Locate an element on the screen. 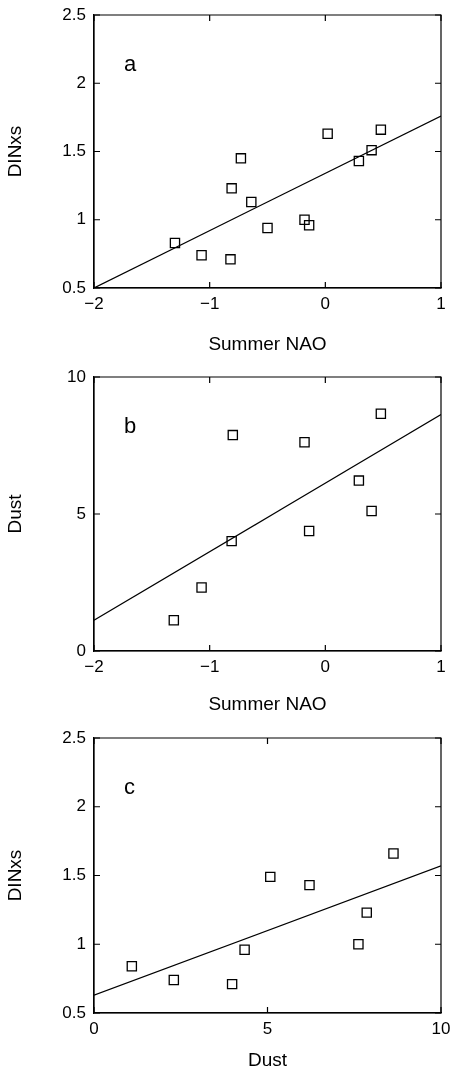 This screenshot has width=450, height=1076. x-tick-label: 5 is located at coordinates (267, 1029).